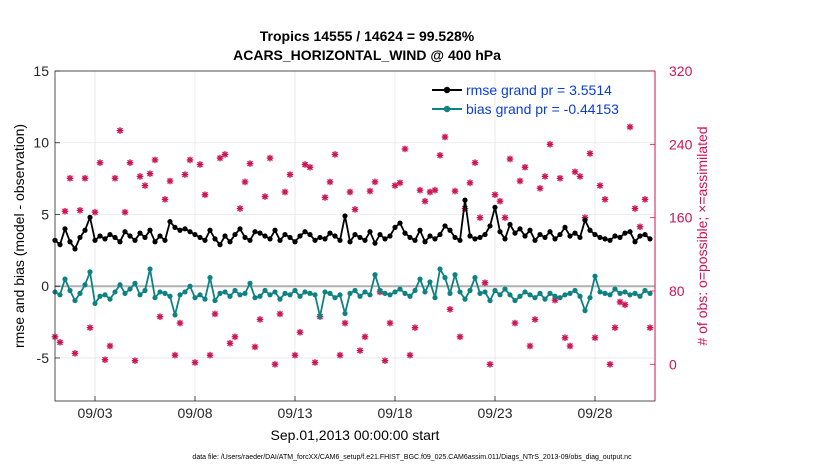  I want to click on left-tick-label: 5, so click(45, 214).